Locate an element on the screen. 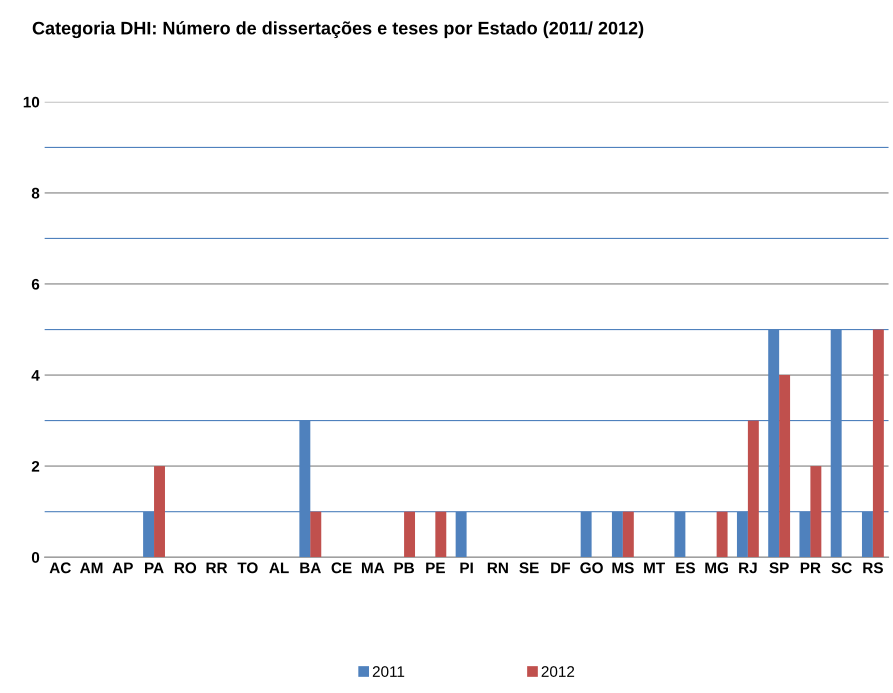 The height and width of the screenshot is (693, 893). x-tick-label: ES is located at coordinates (685, 568).